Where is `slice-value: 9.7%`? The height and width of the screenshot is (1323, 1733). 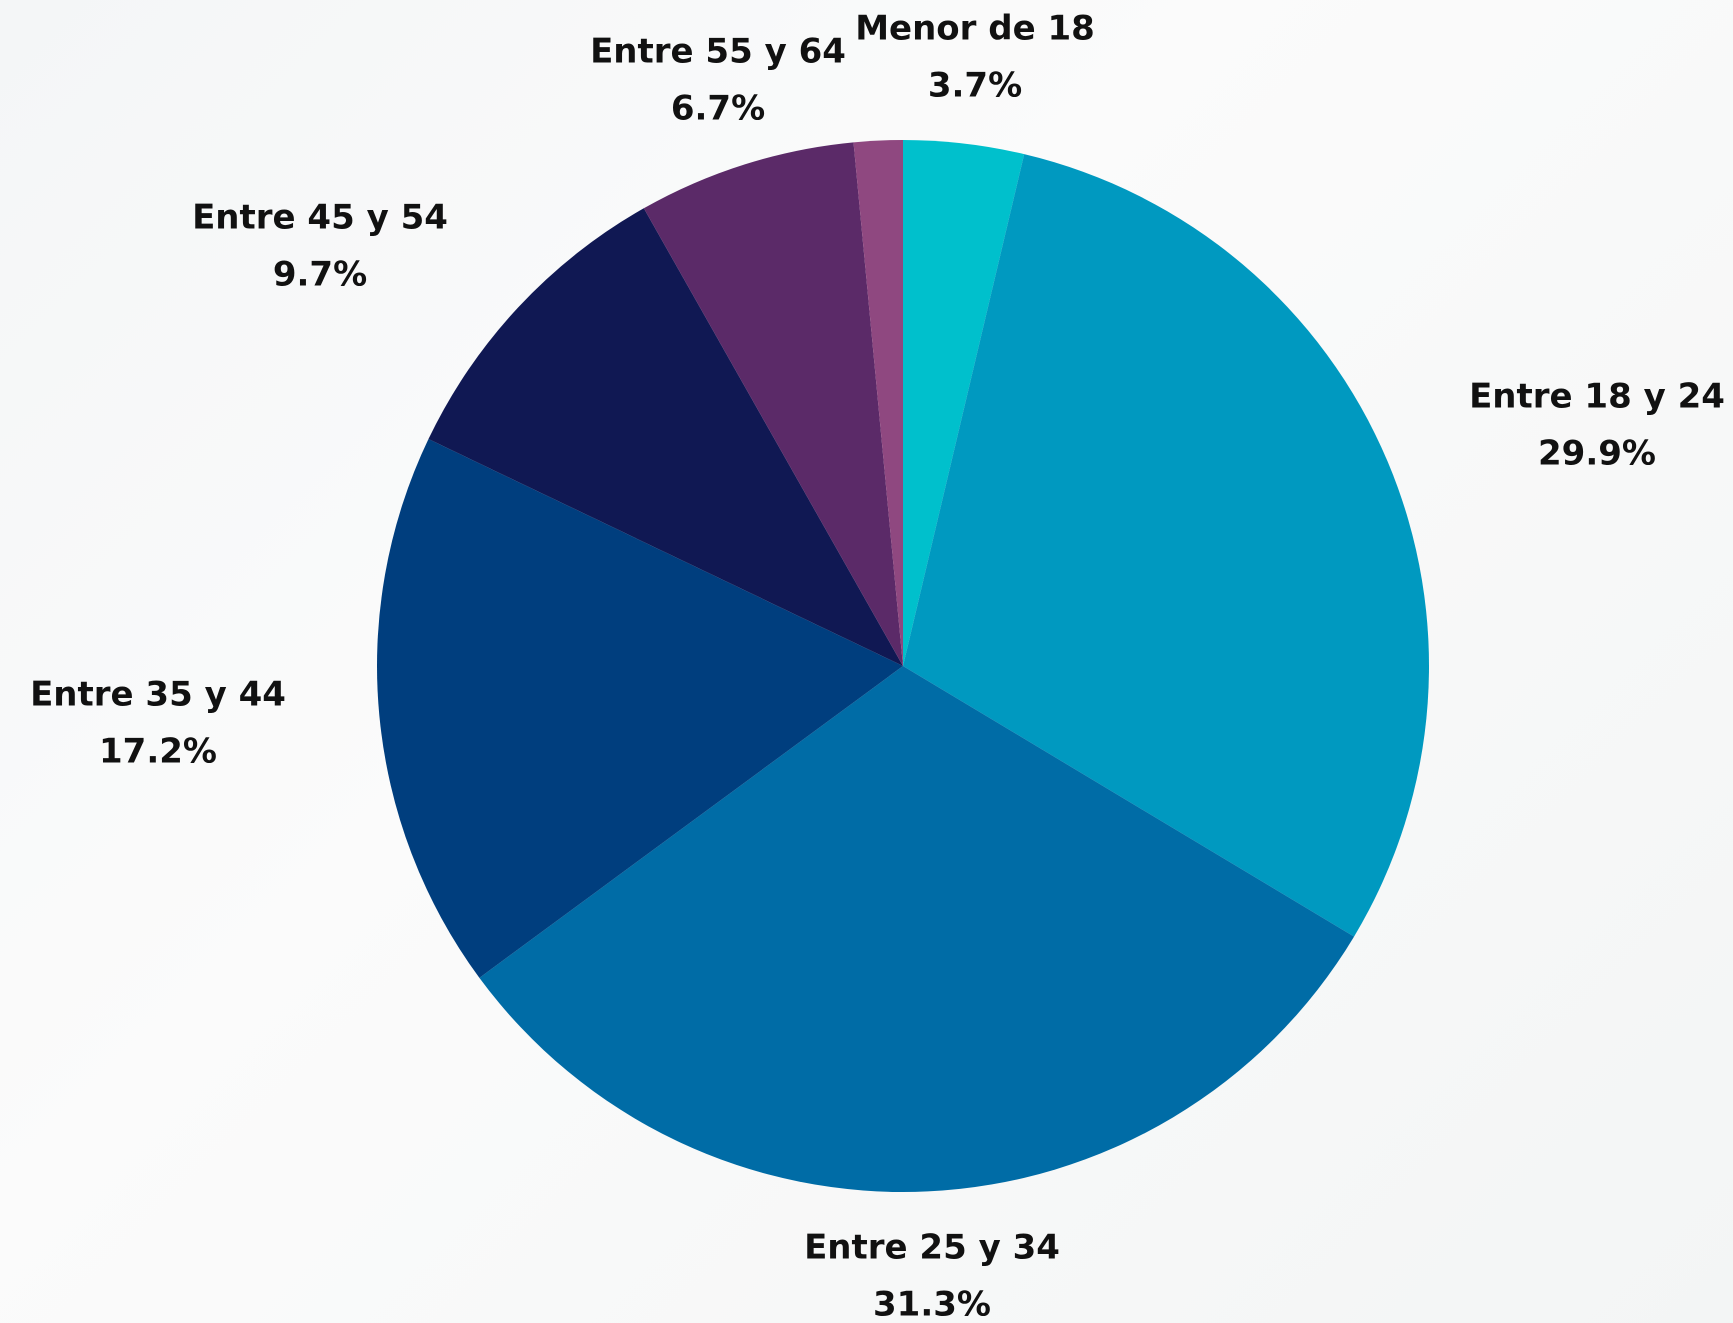 slice-value: 9.7% is located at coordinates (320, 275).